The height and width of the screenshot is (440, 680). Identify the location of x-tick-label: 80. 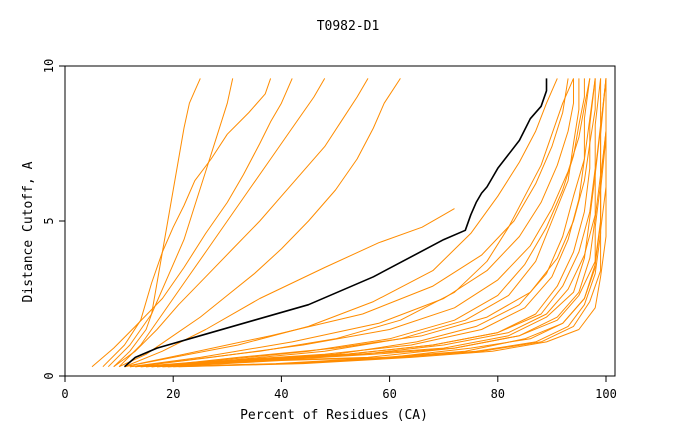
(498, 394).